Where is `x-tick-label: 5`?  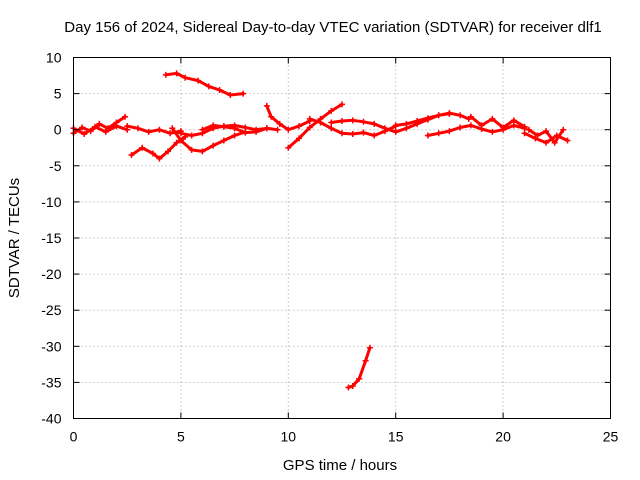 x-tick-label: 5 is located at coordinates (181, 437).